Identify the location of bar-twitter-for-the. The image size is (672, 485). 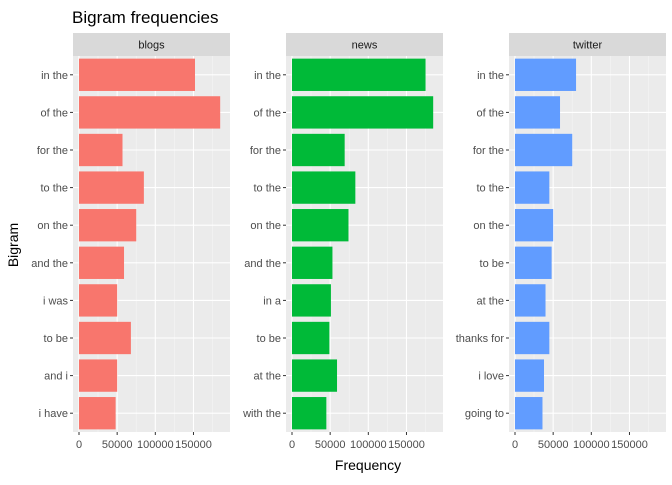
(544, 150).